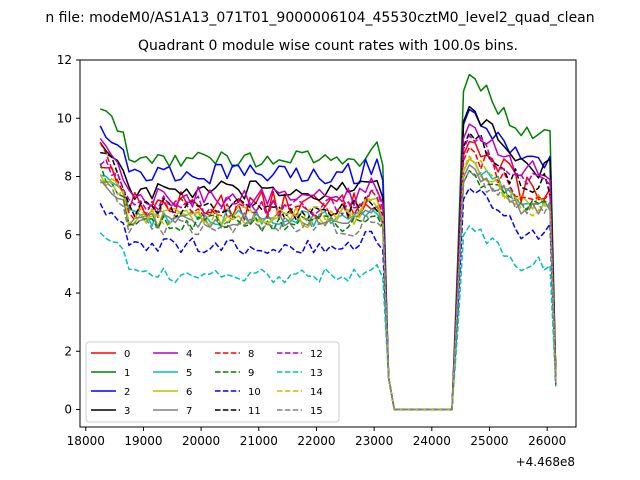 This screenshot has width=640, height=480. I want to click on legend-label: 10, so click(254, 392).